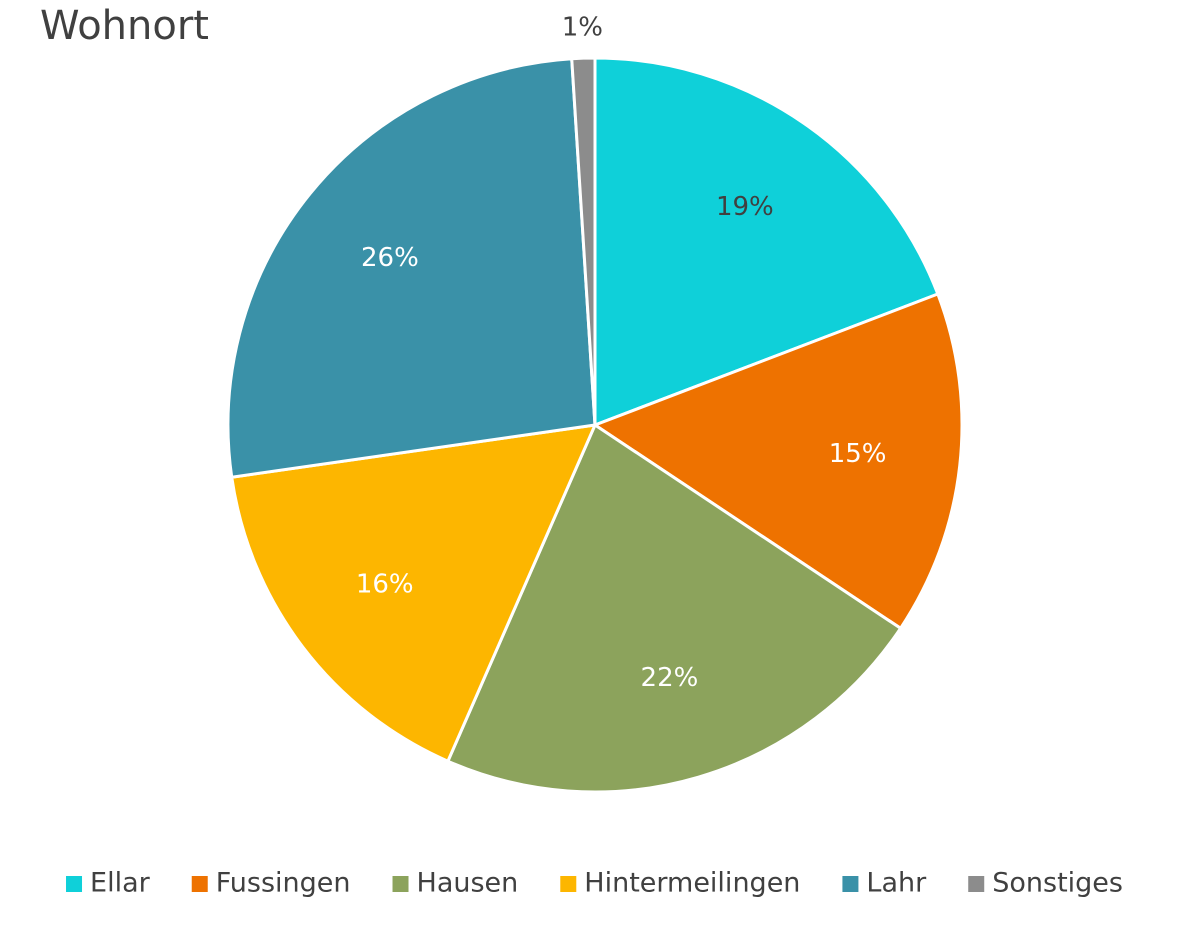 This screenshot has height=927, width=1189. Describe the element at coordinates (385, 585) in the screenshot. I see `data-label: 16%` at that location.